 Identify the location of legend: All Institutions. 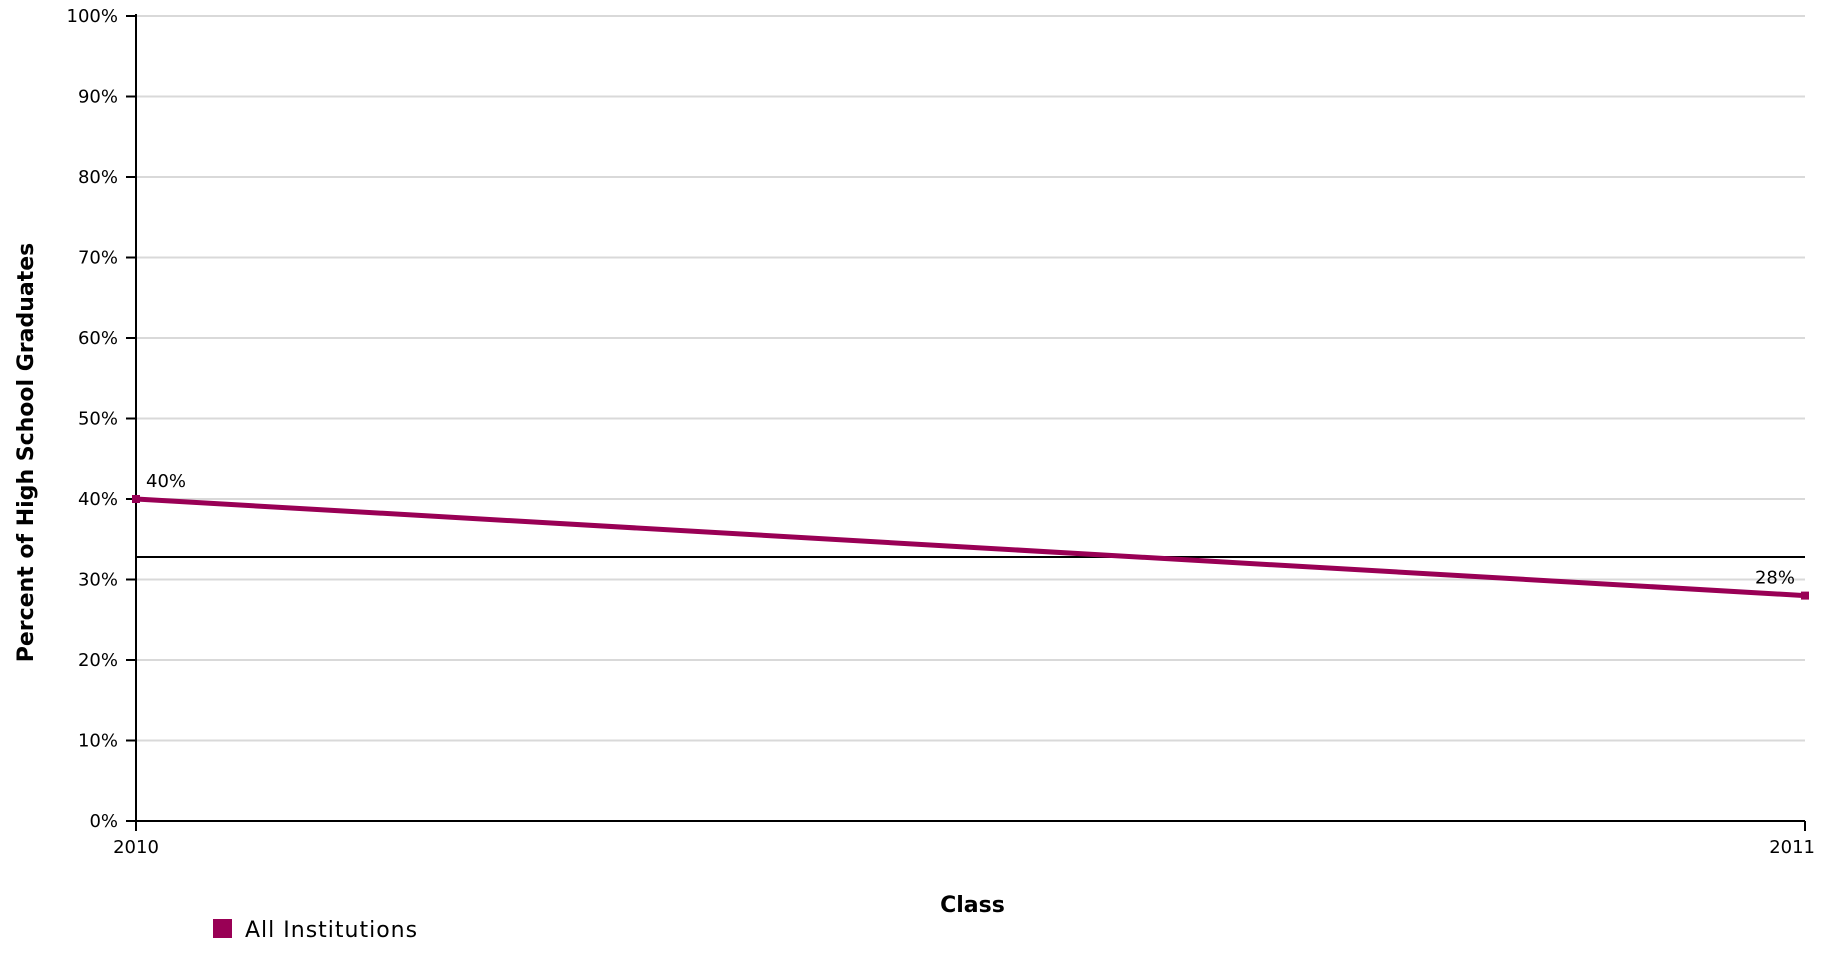
(315, 930).